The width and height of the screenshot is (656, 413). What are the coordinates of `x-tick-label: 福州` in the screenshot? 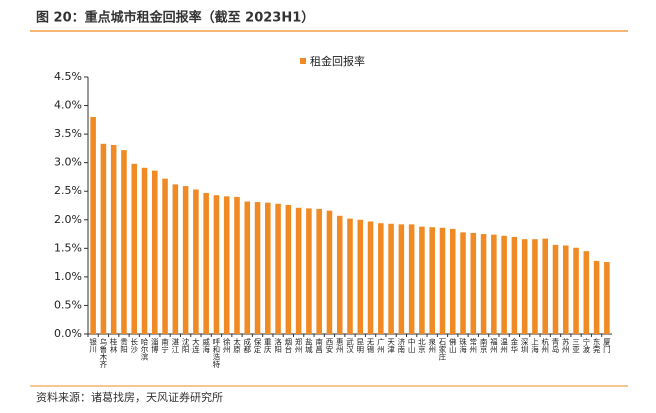 It's located at (493, 346).